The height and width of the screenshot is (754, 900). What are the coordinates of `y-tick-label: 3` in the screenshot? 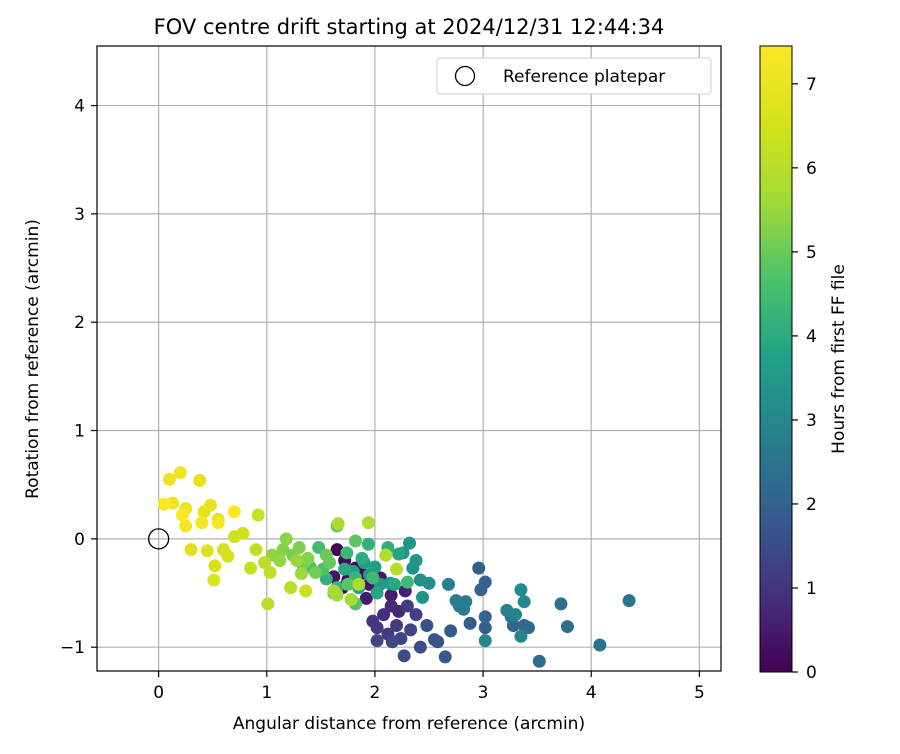 It's located at (79, 215).